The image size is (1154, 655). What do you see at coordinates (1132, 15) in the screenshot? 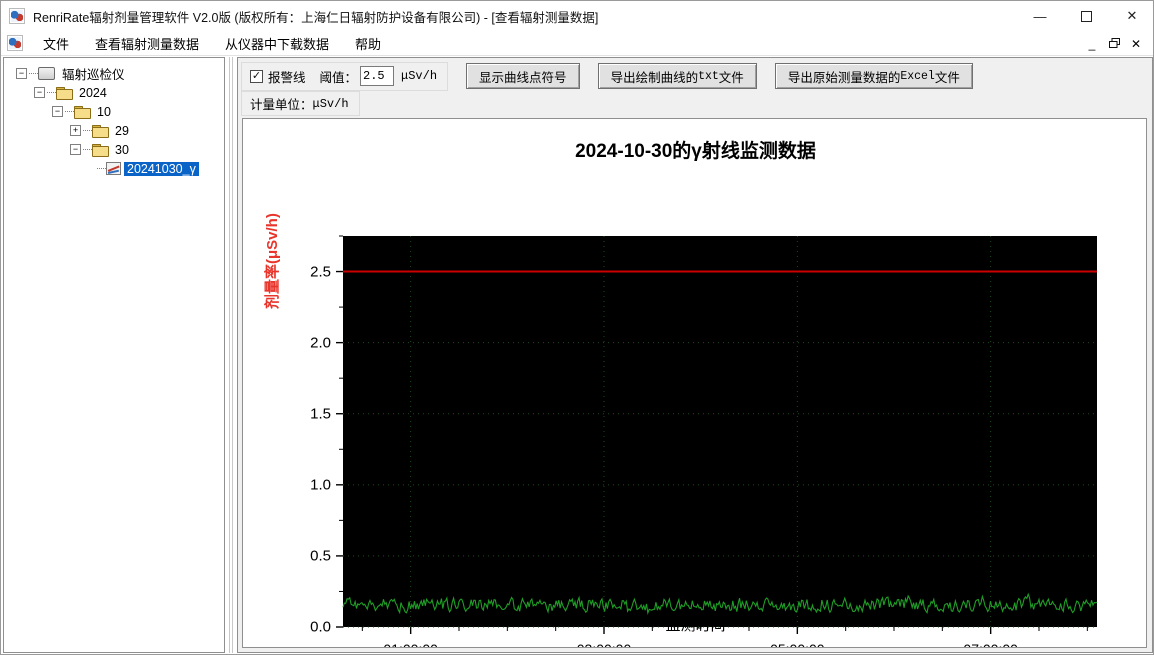
I see `close-button: ✕` at bounding box center [1132, 15].